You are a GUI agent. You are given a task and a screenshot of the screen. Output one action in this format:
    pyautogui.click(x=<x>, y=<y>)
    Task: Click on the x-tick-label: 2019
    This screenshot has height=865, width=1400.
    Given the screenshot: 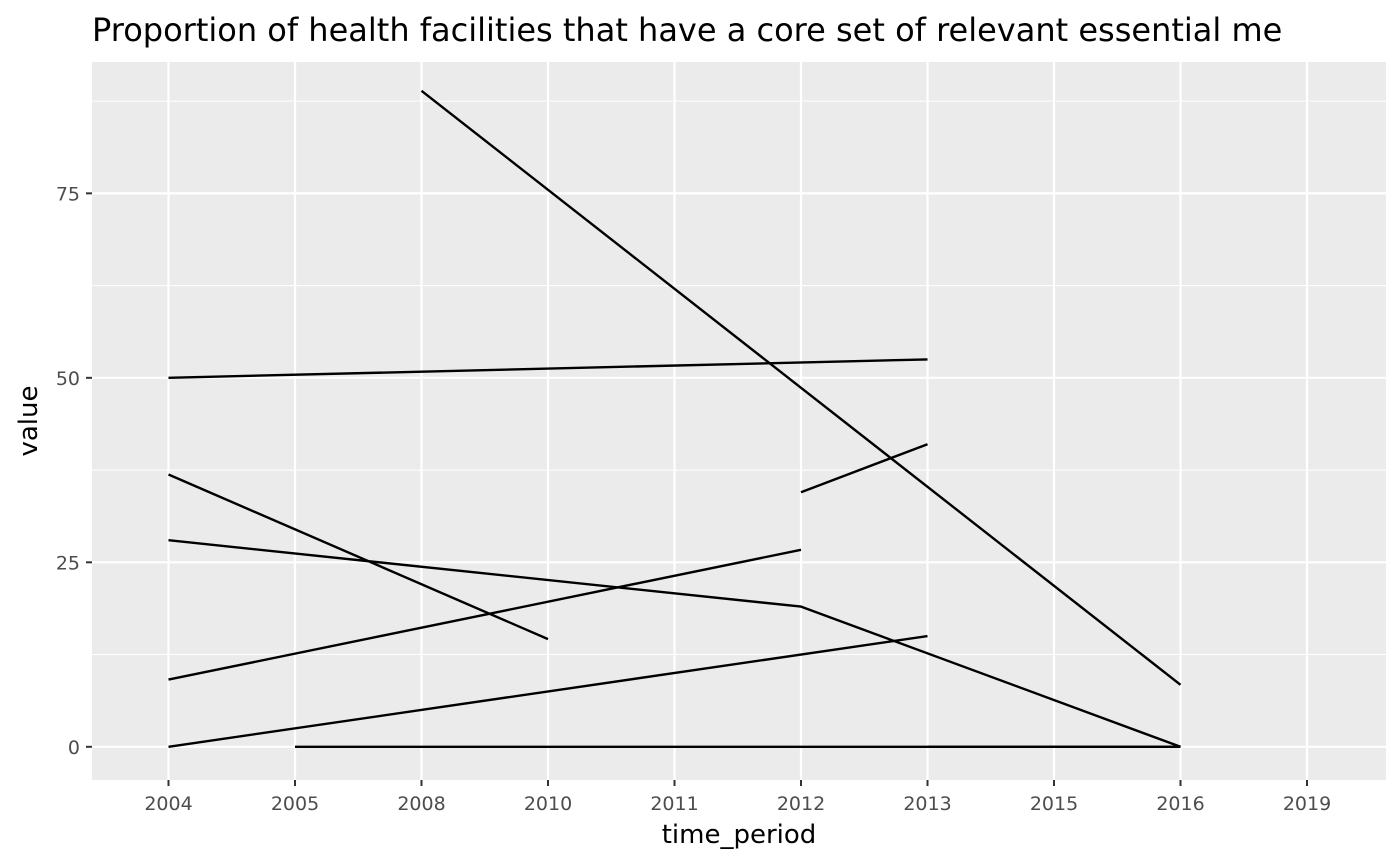 What is the action you would take?
    pyautogui.click(x=1307, y=804)
    